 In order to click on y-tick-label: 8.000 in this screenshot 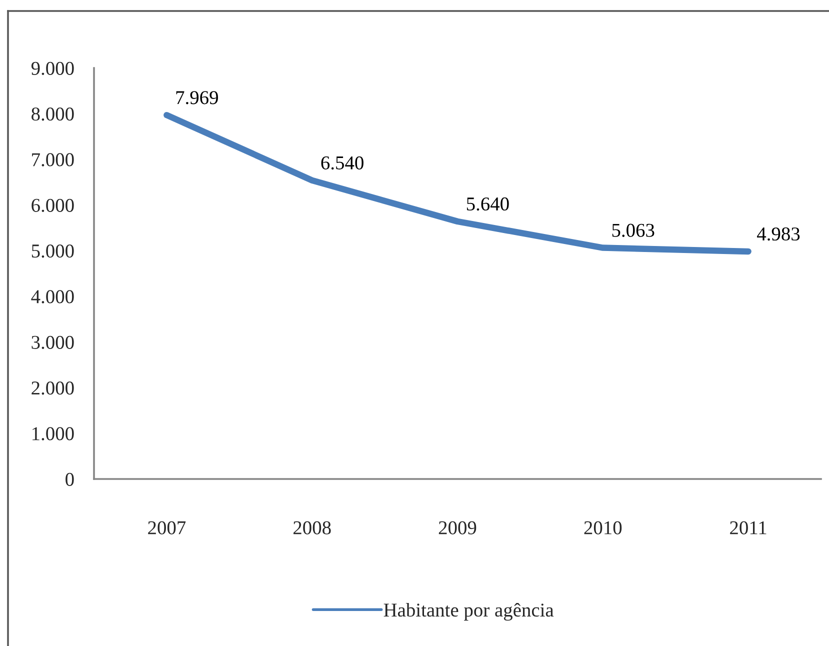, I will do `click(53, 114)`.